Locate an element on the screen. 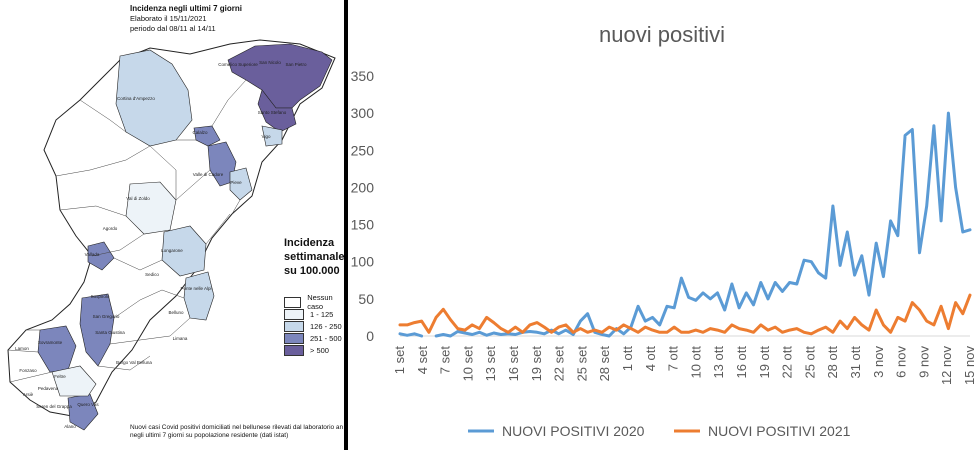 The width and height of the screenshot is (980, 455). x-tick-label: 16 ott is located at coordinates (741, 362).